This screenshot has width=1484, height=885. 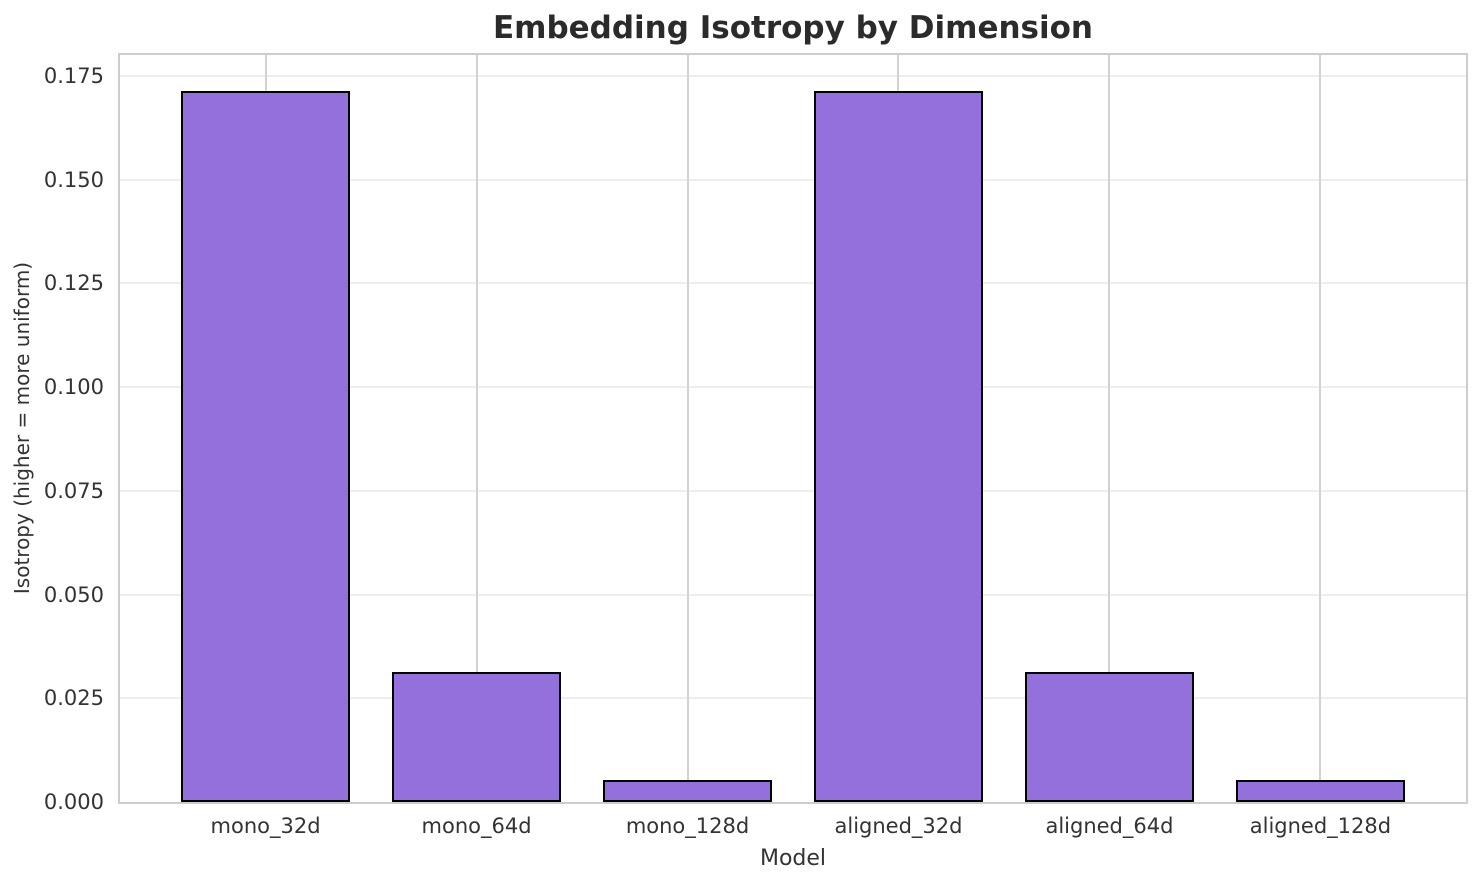 What do you see at coordinates (1109, 826) in the screenshot?
I see `x-tick-label: aligned_64d` at bounding box center [1109, 826].